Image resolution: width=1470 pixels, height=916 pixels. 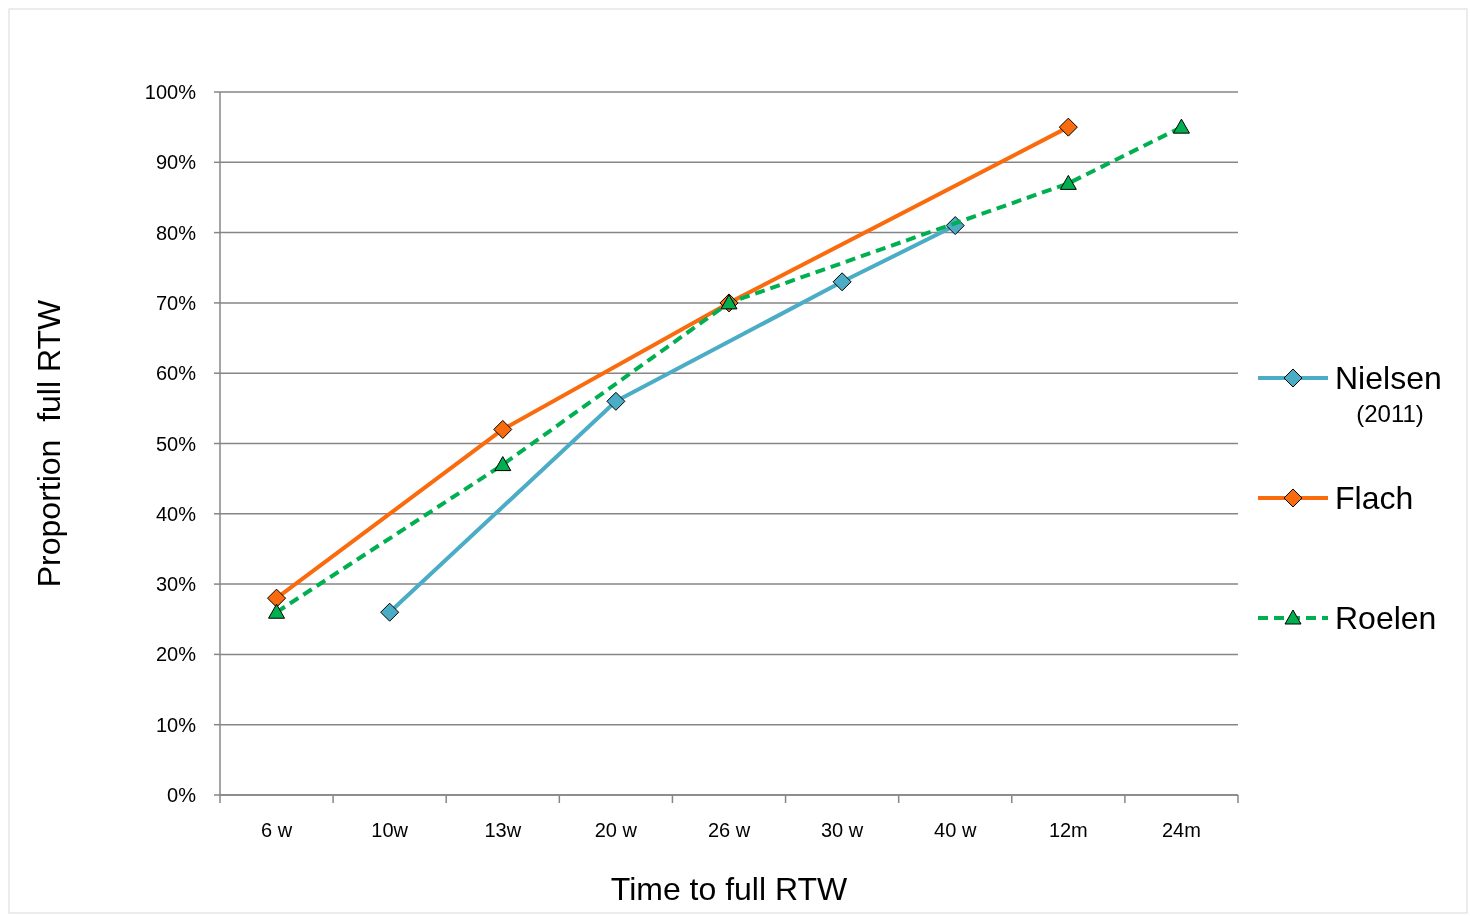 What do you see at coordinates (176, 302) in the screenshot?
I see `y-tick-label: 70%` at bounding box center [176, 302].